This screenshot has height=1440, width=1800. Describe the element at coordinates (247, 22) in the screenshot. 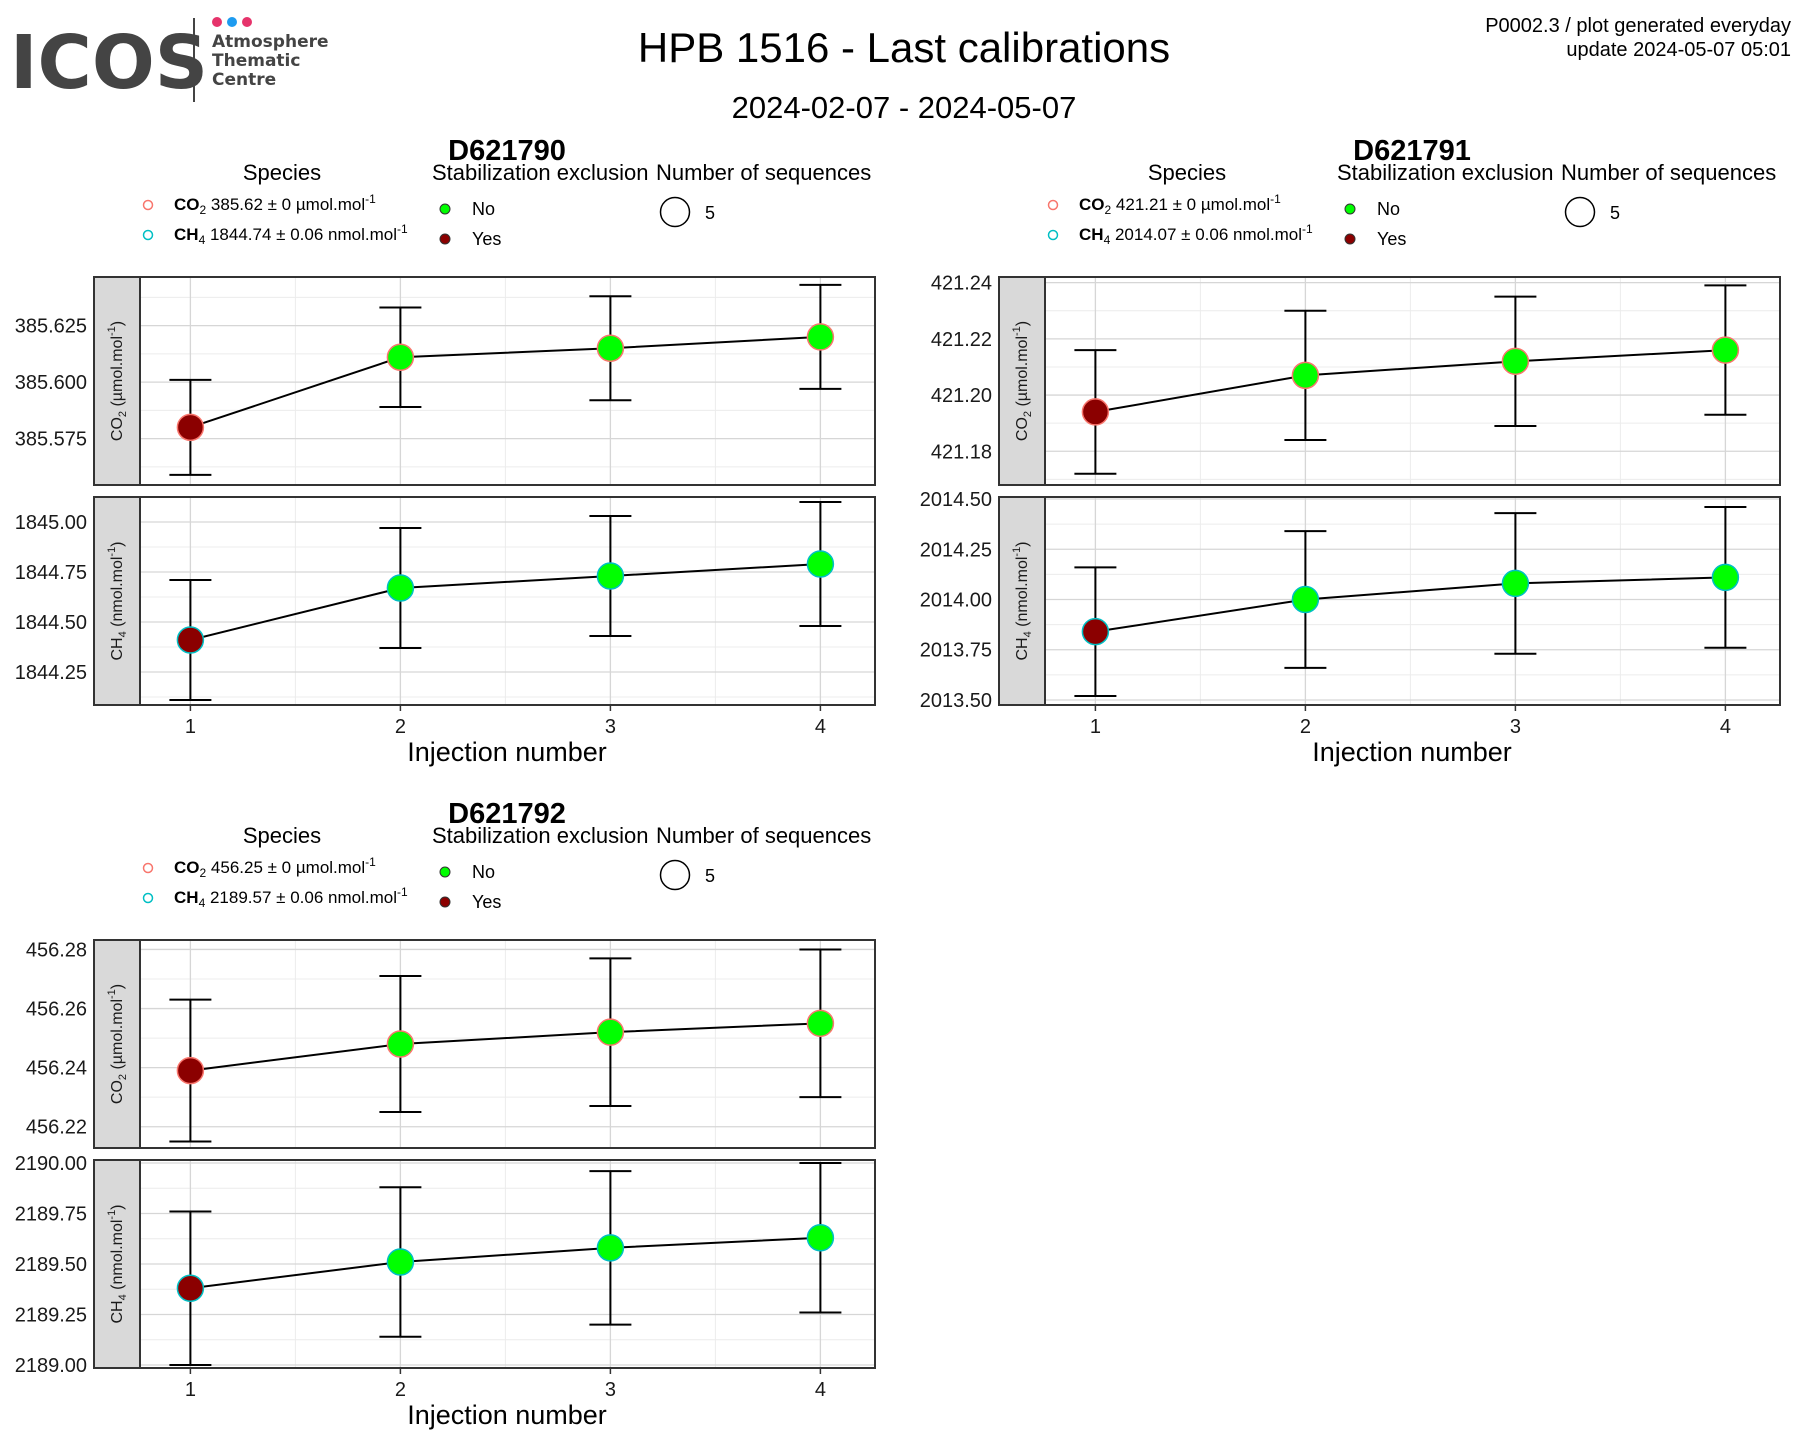

I see `logo-dot` at that location.